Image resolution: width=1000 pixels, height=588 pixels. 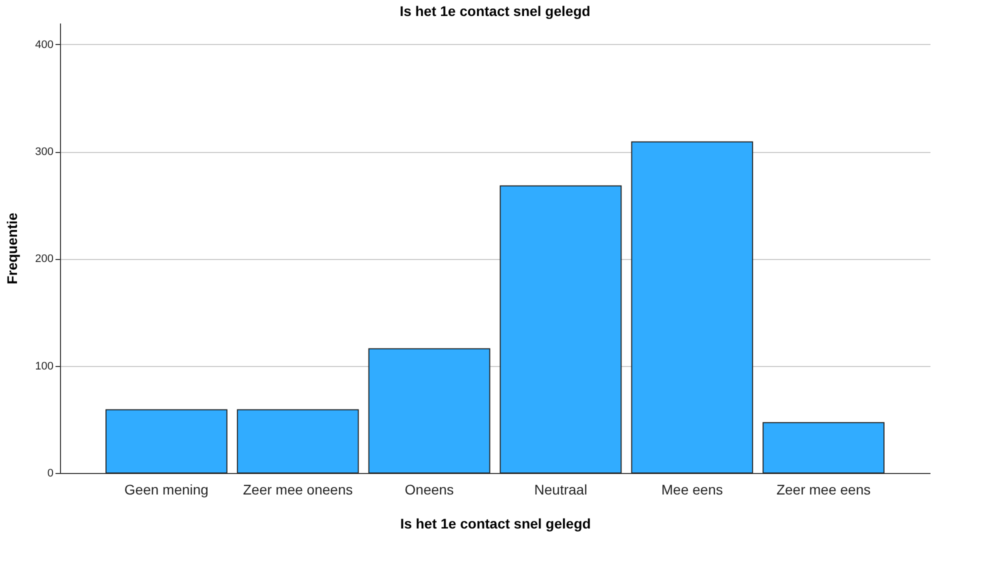 What do you see at coordinates (495, 524) in the screenshot?
I see `x-axis-title: Is het 1e contact snel gelegd` at bounding box center [495, 524].